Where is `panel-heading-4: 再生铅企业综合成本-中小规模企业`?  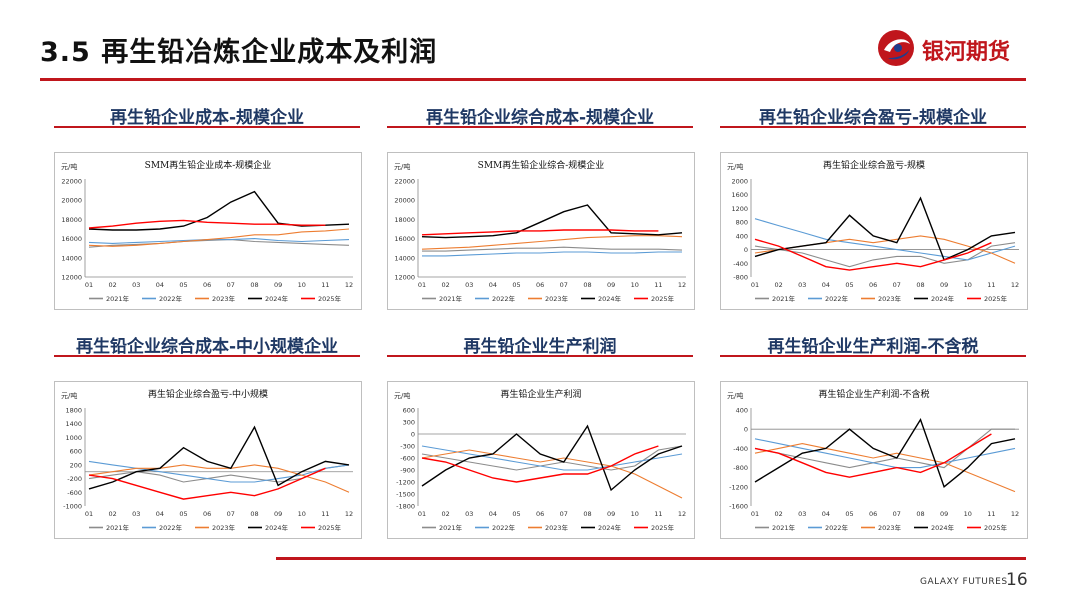 panel-heading-4: 再生铅企业综合成本-中小规模企业 is located at coordinates (207, 347).